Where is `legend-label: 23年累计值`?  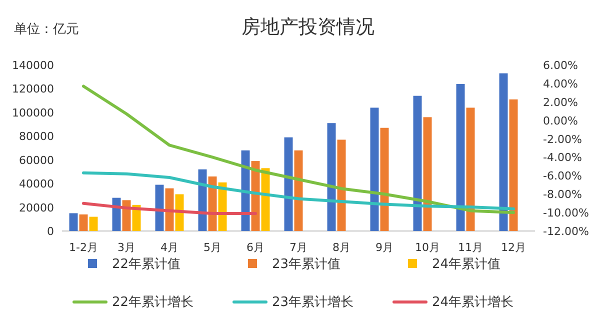
legend-label: 23年累计值 is located at coordinates (306, 264).